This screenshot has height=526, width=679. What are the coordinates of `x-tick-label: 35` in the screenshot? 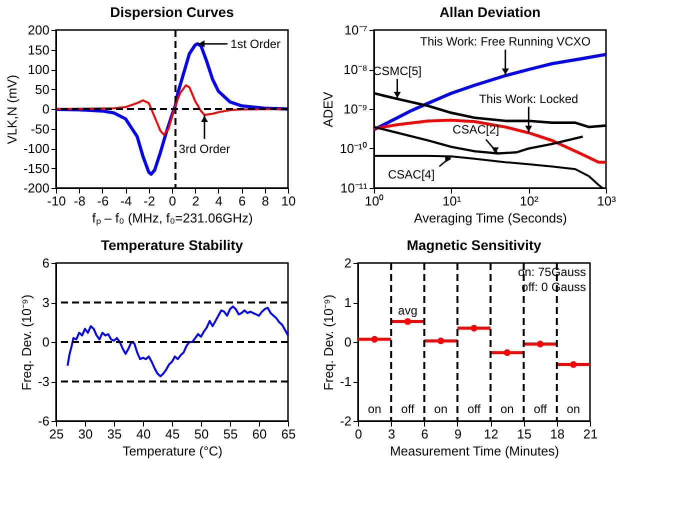 It's located at (114, 434).